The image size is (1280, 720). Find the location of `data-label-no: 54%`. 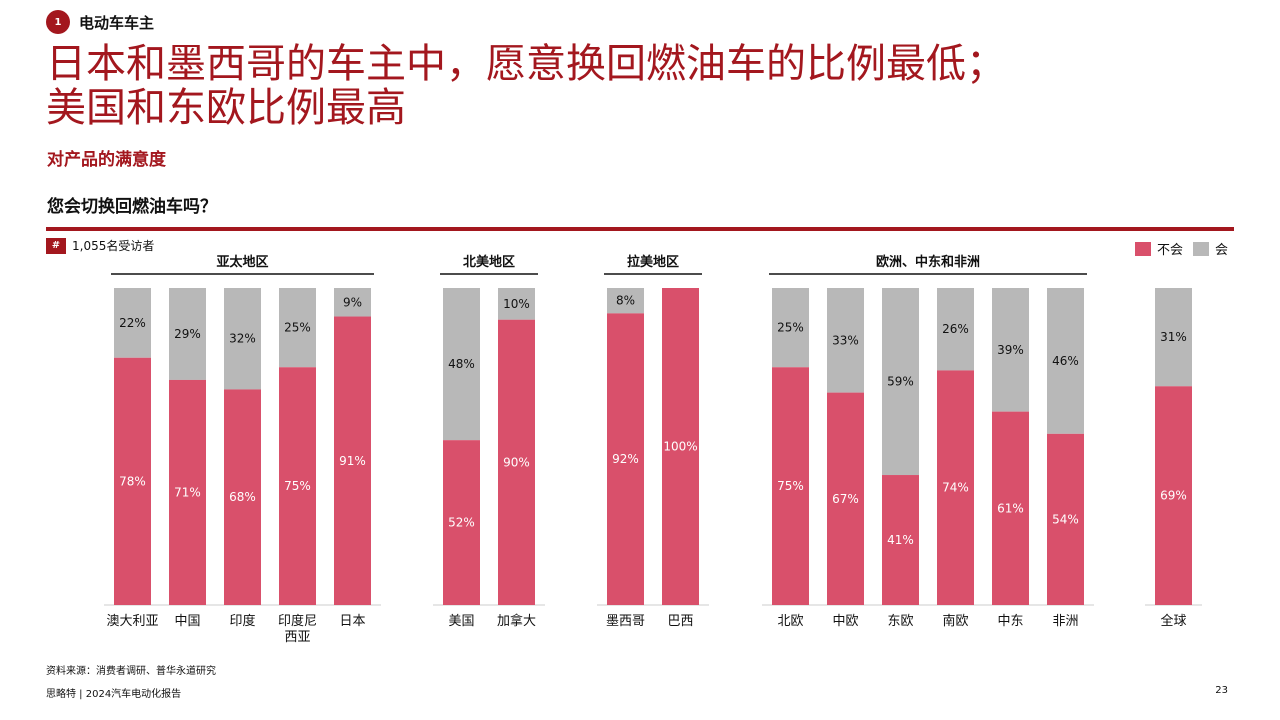

data-label-no: 54% is located at coordinates (1065, 519).